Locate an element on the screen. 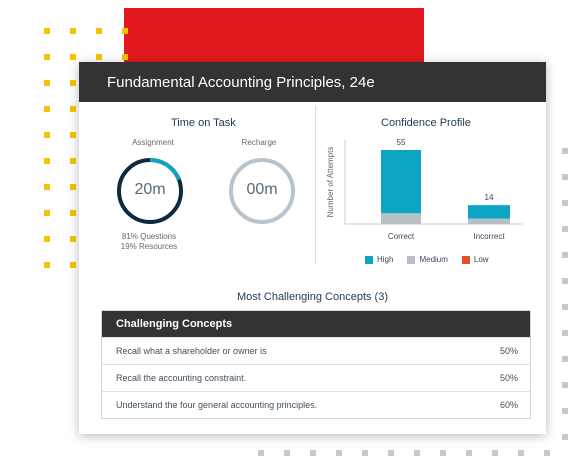  assignment-ring is located at coordinates (150, 191).